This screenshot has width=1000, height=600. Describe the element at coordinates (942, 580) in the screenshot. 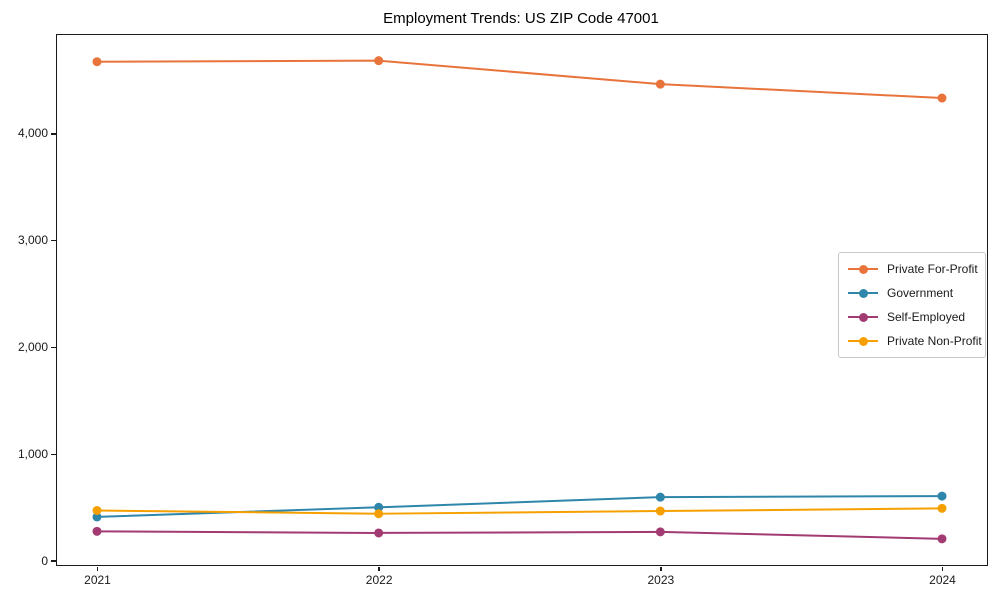

I see `x-tick-label: 2024` at that location.